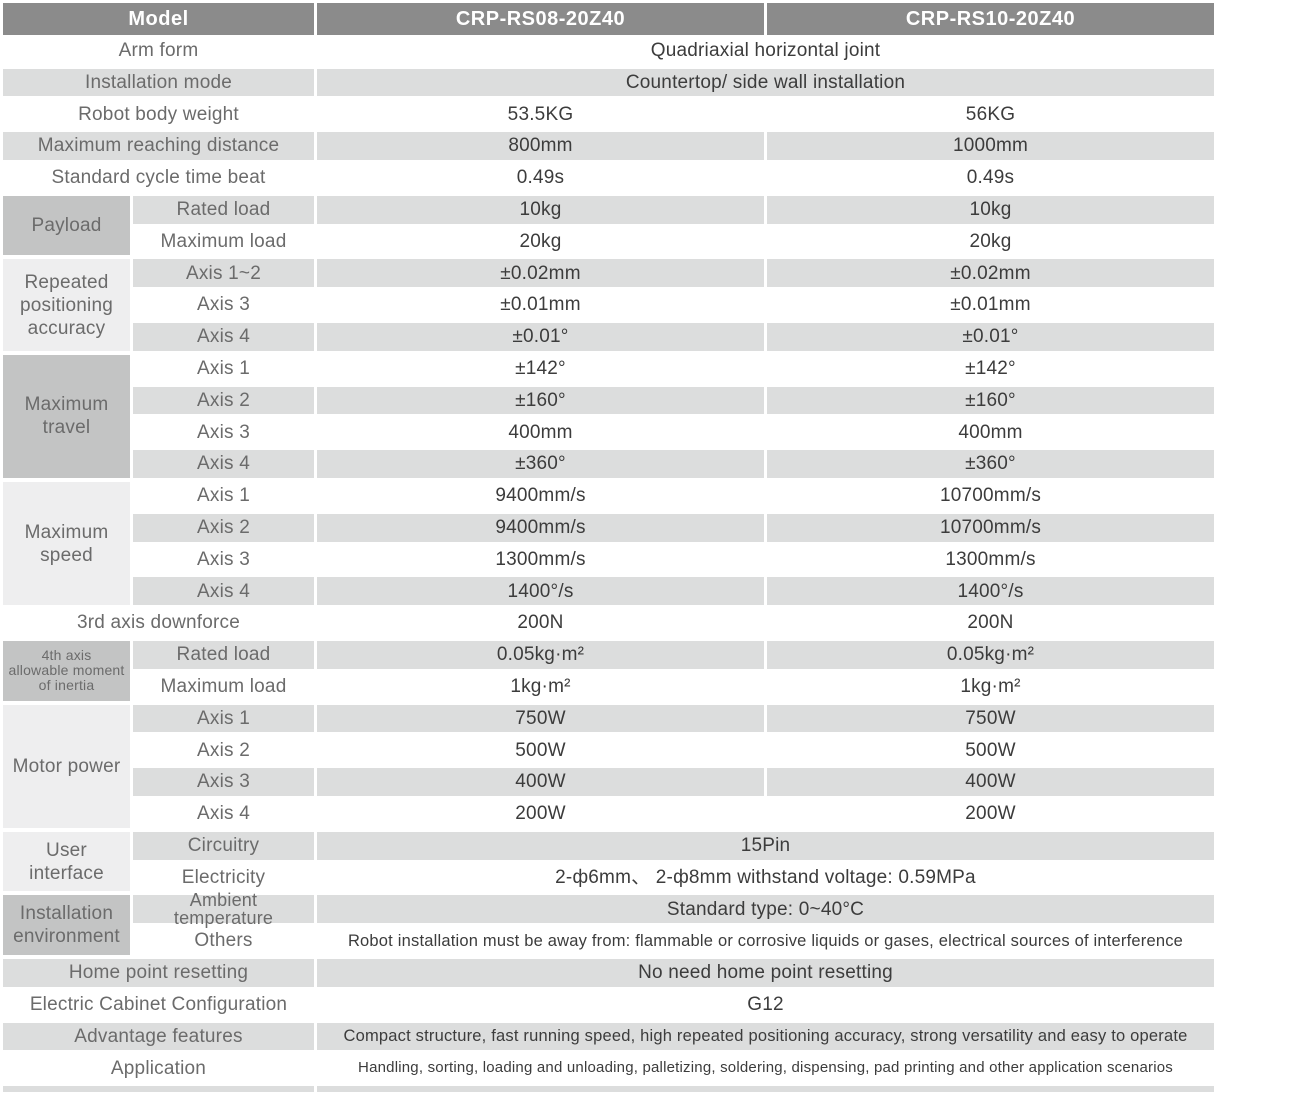 The image size is (1312, 1096). I want to click on row-label: Standard cycle time beat, so click(158, 178).